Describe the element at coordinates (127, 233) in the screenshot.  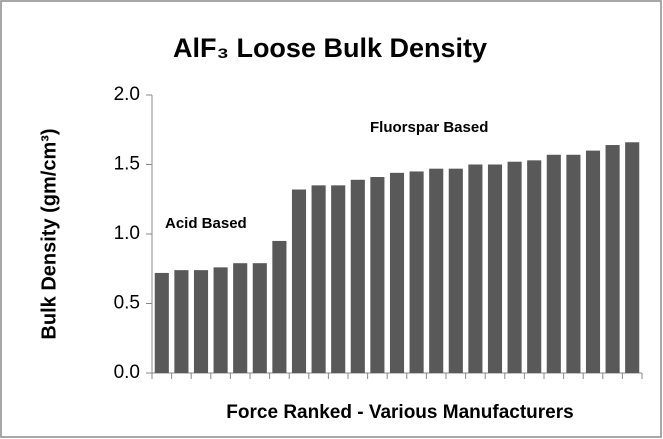
I see `y-tick-label: 1.0` at that location.